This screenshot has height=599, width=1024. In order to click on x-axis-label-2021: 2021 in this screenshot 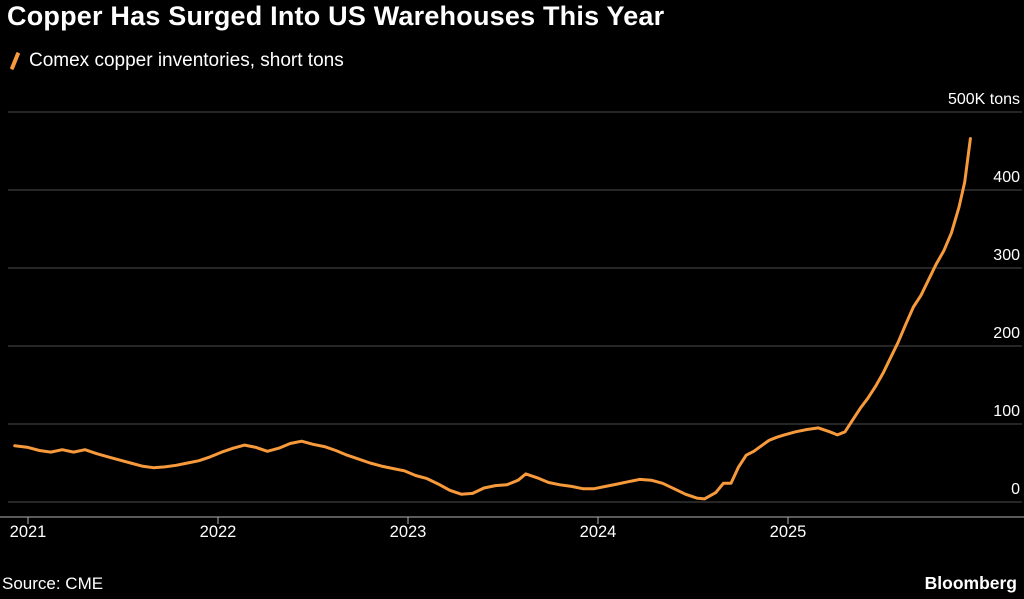, I will do `click(28, 532)`.